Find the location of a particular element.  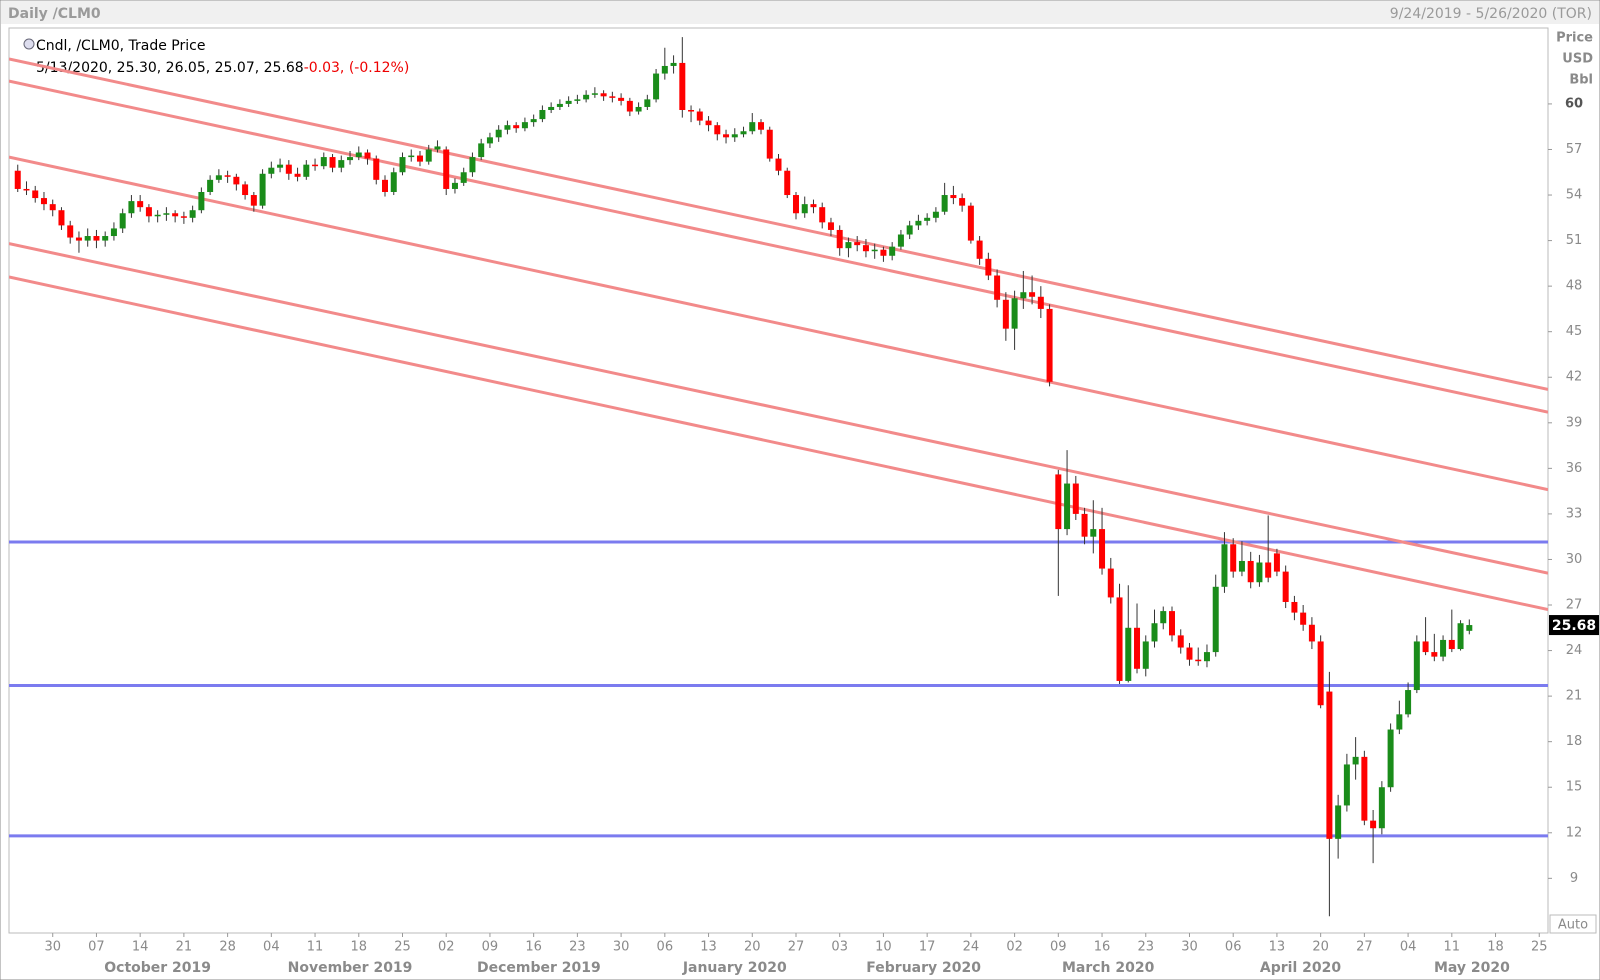

x-tick-label: 09 is located at coordinates (490, 947).